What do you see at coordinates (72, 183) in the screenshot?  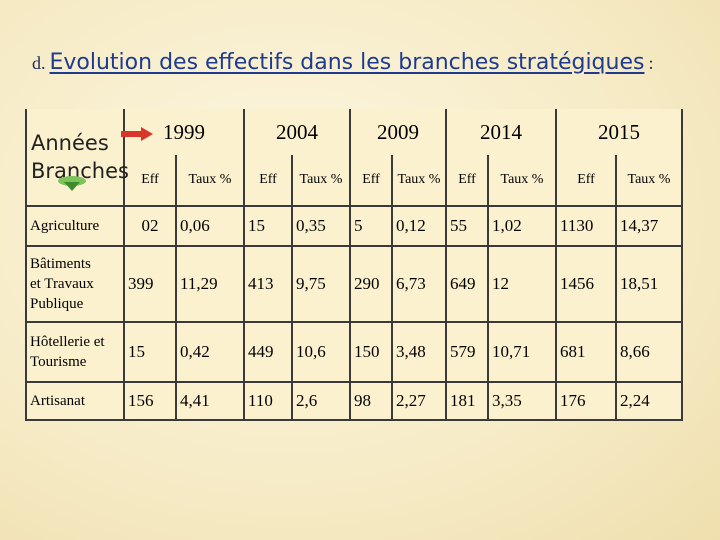 I see `green-droplet-icon` at bounding box center [72, 183].